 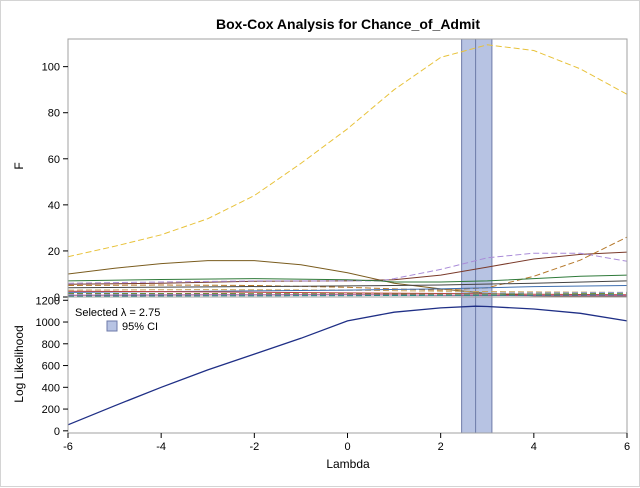 I want to click on chart-title: Box-Cox Analysis for Chance_of_Admit, so click(x=348, y=24).